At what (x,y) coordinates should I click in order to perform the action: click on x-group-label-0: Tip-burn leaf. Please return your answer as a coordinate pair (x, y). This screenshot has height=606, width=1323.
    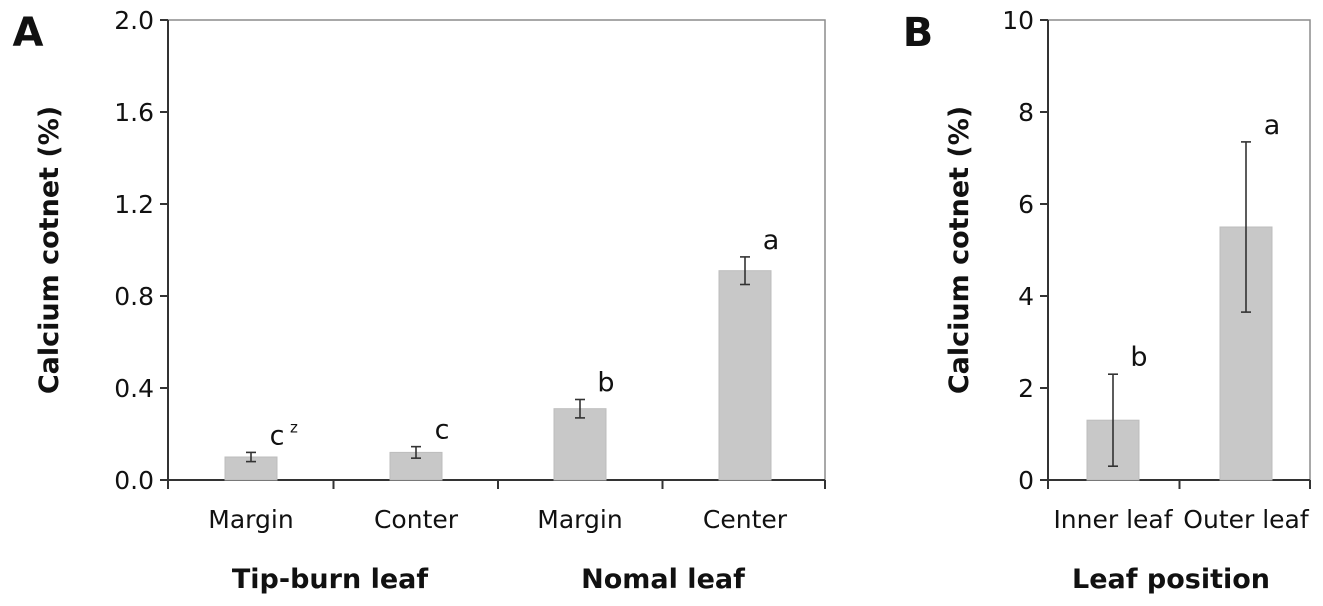
    Looking at the image, I should click on (330, 579).